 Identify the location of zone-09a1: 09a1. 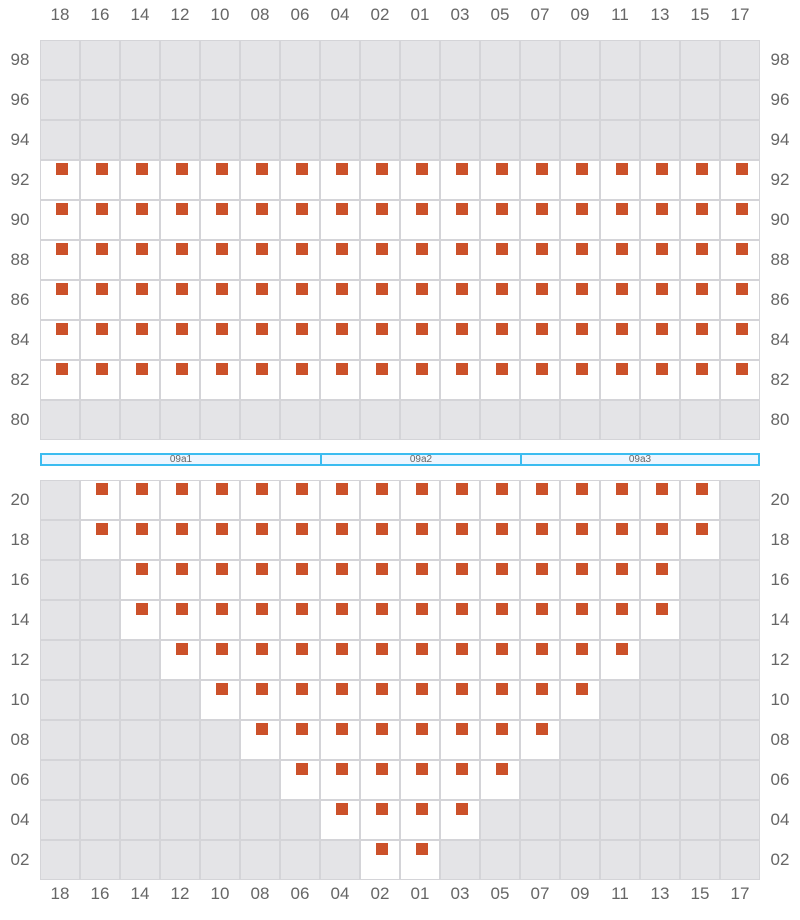
(181, 459).